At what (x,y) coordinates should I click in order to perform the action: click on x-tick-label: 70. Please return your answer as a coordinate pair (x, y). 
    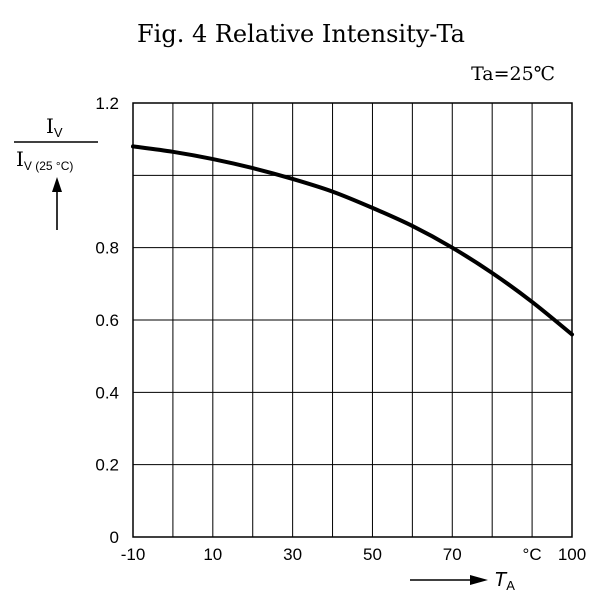
    Looking at the image, I should click on (452, 554).